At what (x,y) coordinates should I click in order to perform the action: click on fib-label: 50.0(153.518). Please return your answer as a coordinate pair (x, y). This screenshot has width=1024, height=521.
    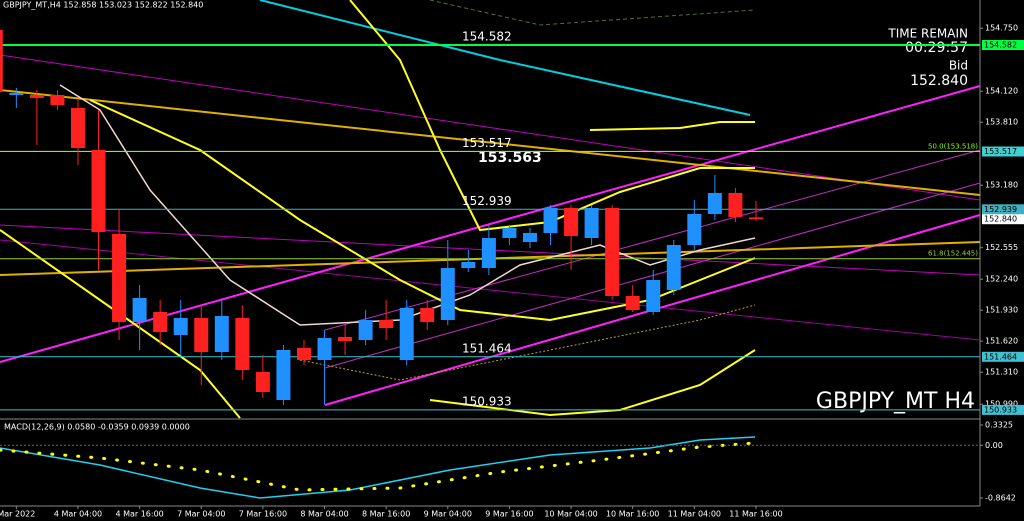
    Looking at the image, I should click on (953, 146).